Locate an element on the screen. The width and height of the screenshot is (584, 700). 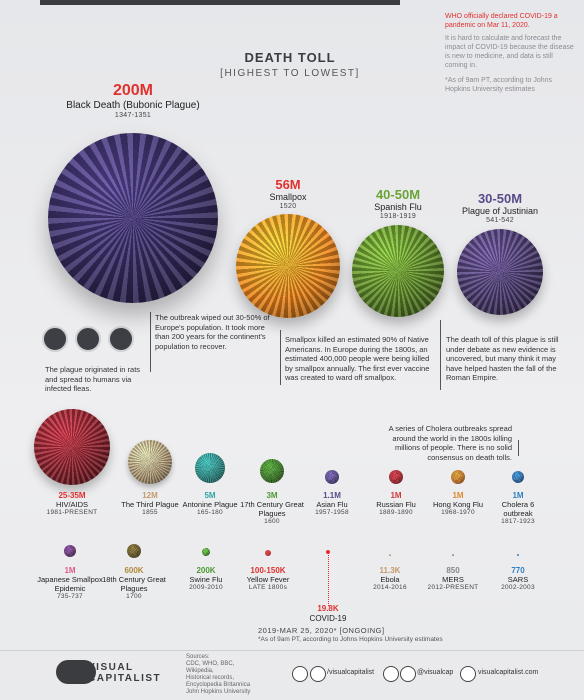
twitter-icon is located at coordinates (391, 674).